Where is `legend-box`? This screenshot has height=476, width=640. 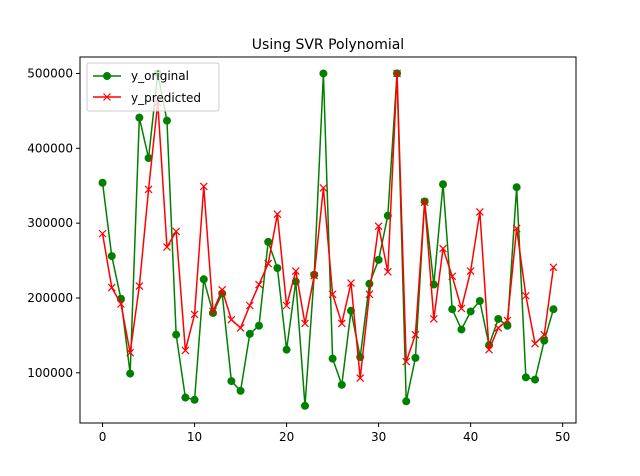
legend-box is located at coordinates (153, 87).